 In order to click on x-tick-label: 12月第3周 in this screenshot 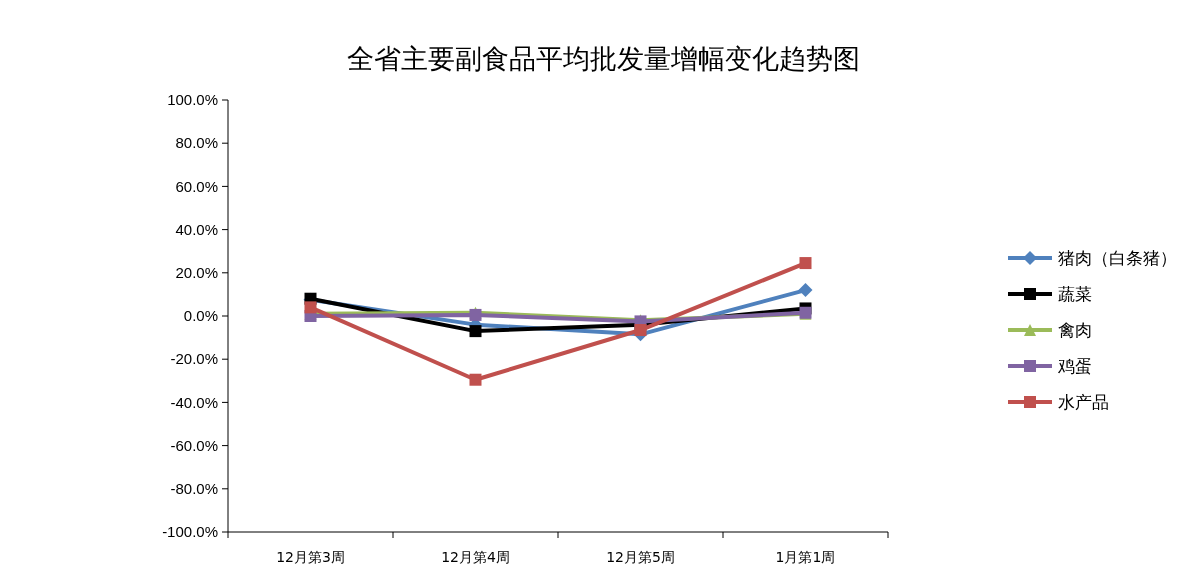, I will do `click(310, 557)`.